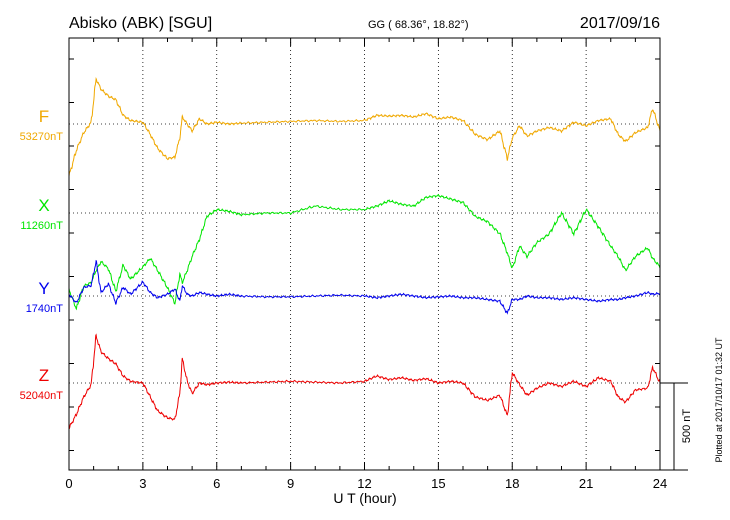  I want to click on x-tick-labels: 0 3 6 9 12 15 18 21 24, so click(366, 483).